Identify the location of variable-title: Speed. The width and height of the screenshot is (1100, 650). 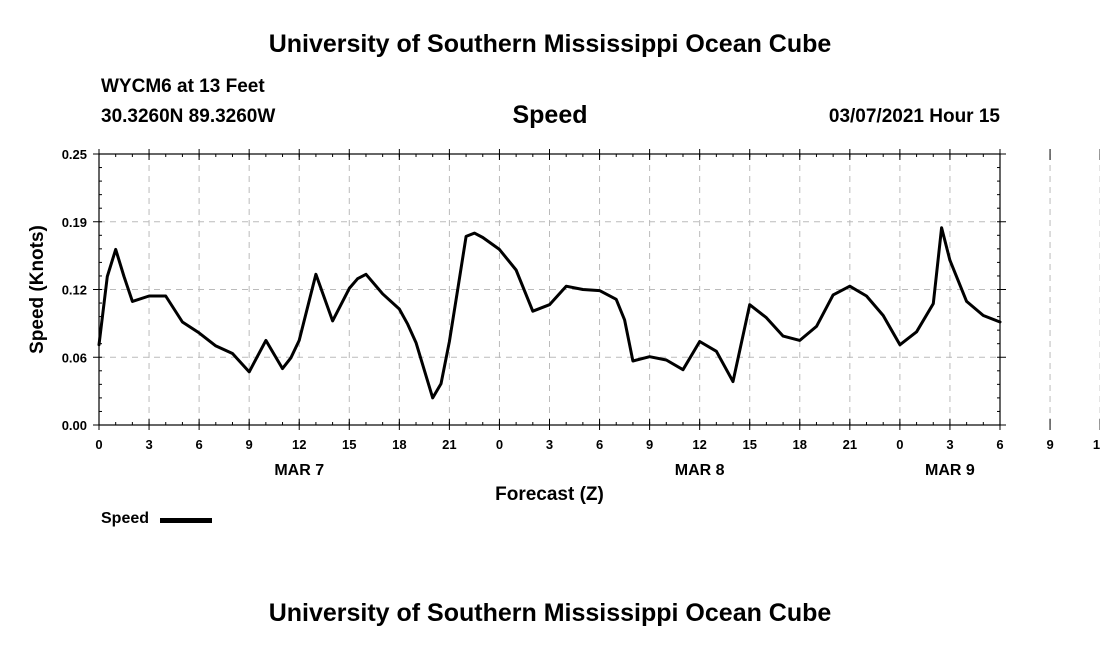
(550, 115).